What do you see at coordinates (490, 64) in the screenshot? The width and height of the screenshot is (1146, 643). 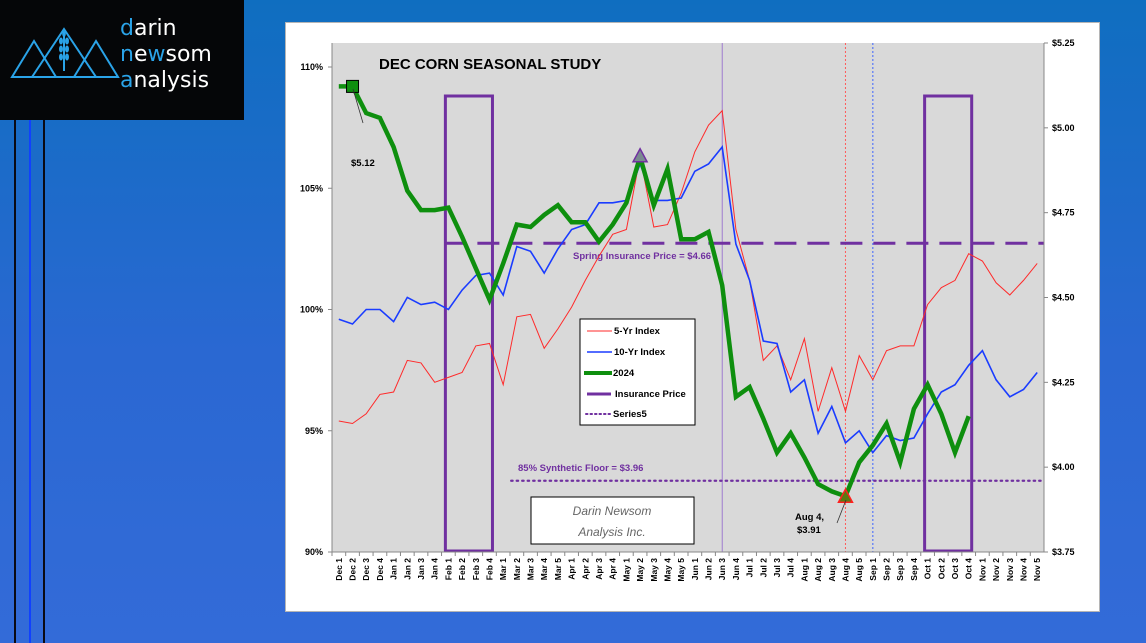 I see `chart-title: DEC CORN SEASONAL STUDY` at bounding box center [490, 64].